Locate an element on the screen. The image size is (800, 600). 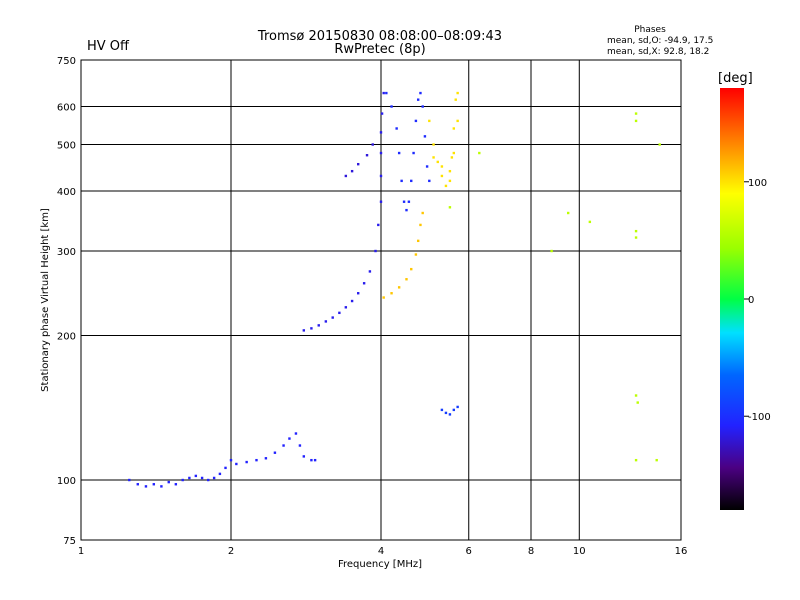
chart-subtitle: RwPretec (8p) is located at coordinates (379, 49).